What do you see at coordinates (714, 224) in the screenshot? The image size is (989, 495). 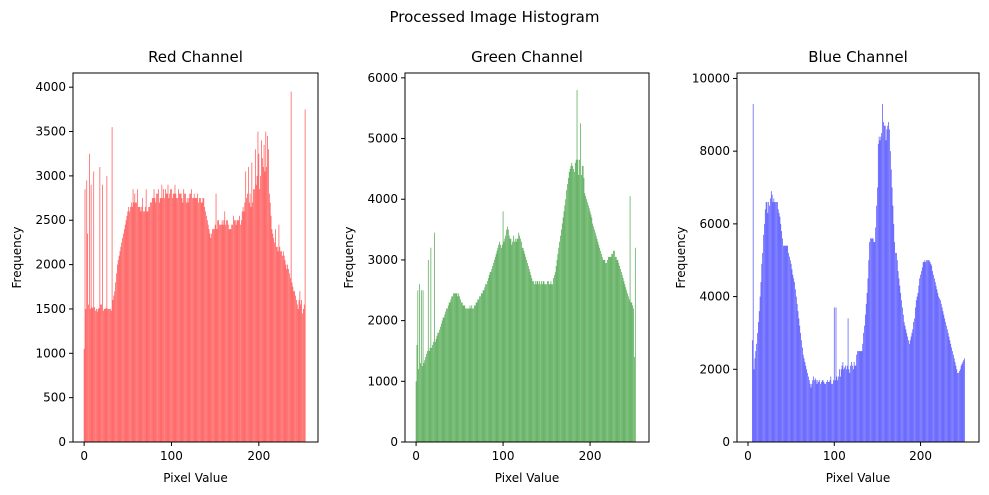 I see `y-tick-label: 6000` at bounding box center [714, 224].